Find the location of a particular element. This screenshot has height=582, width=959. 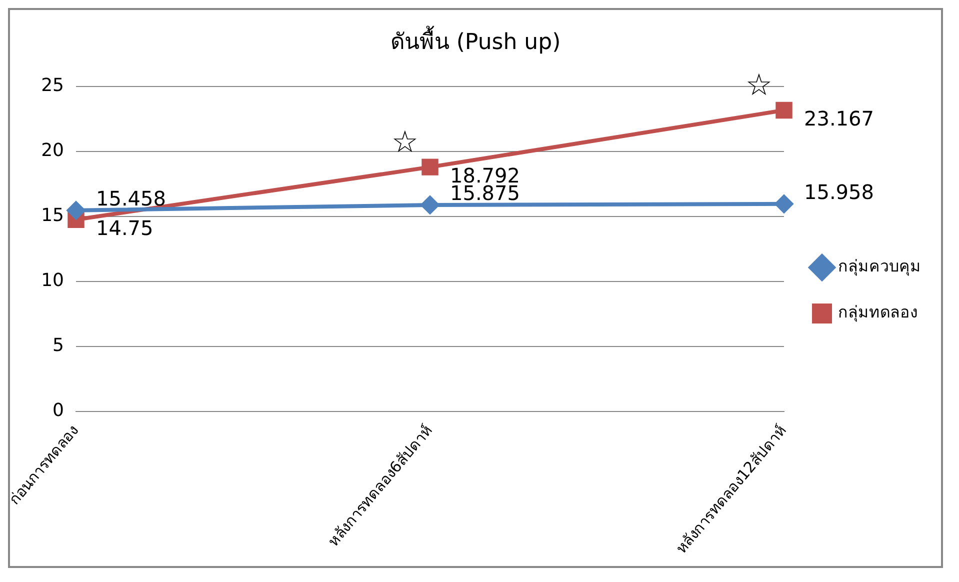

y-tick-label: 5 is located at coordinates (58, 345).